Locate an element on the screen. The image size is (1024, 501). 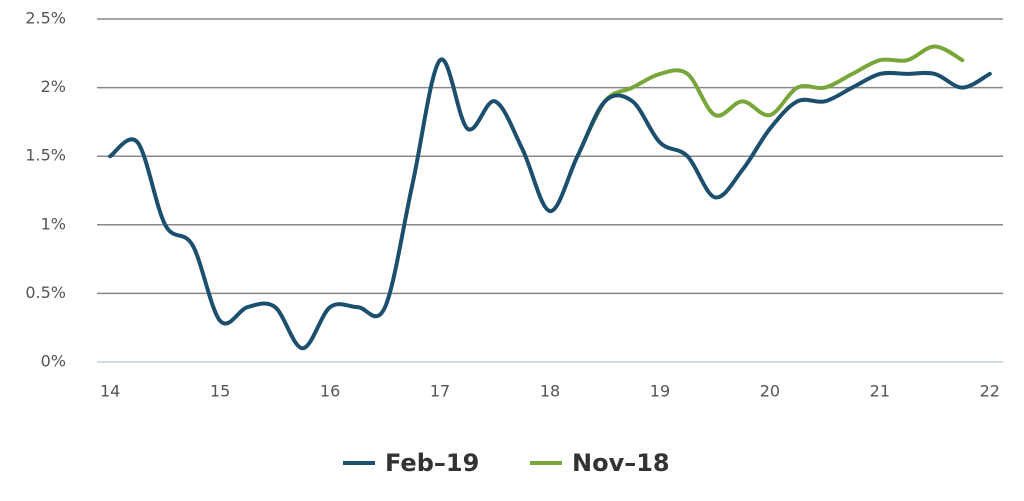
legend-label: Nov–18 is located at coordinates (621, 463).